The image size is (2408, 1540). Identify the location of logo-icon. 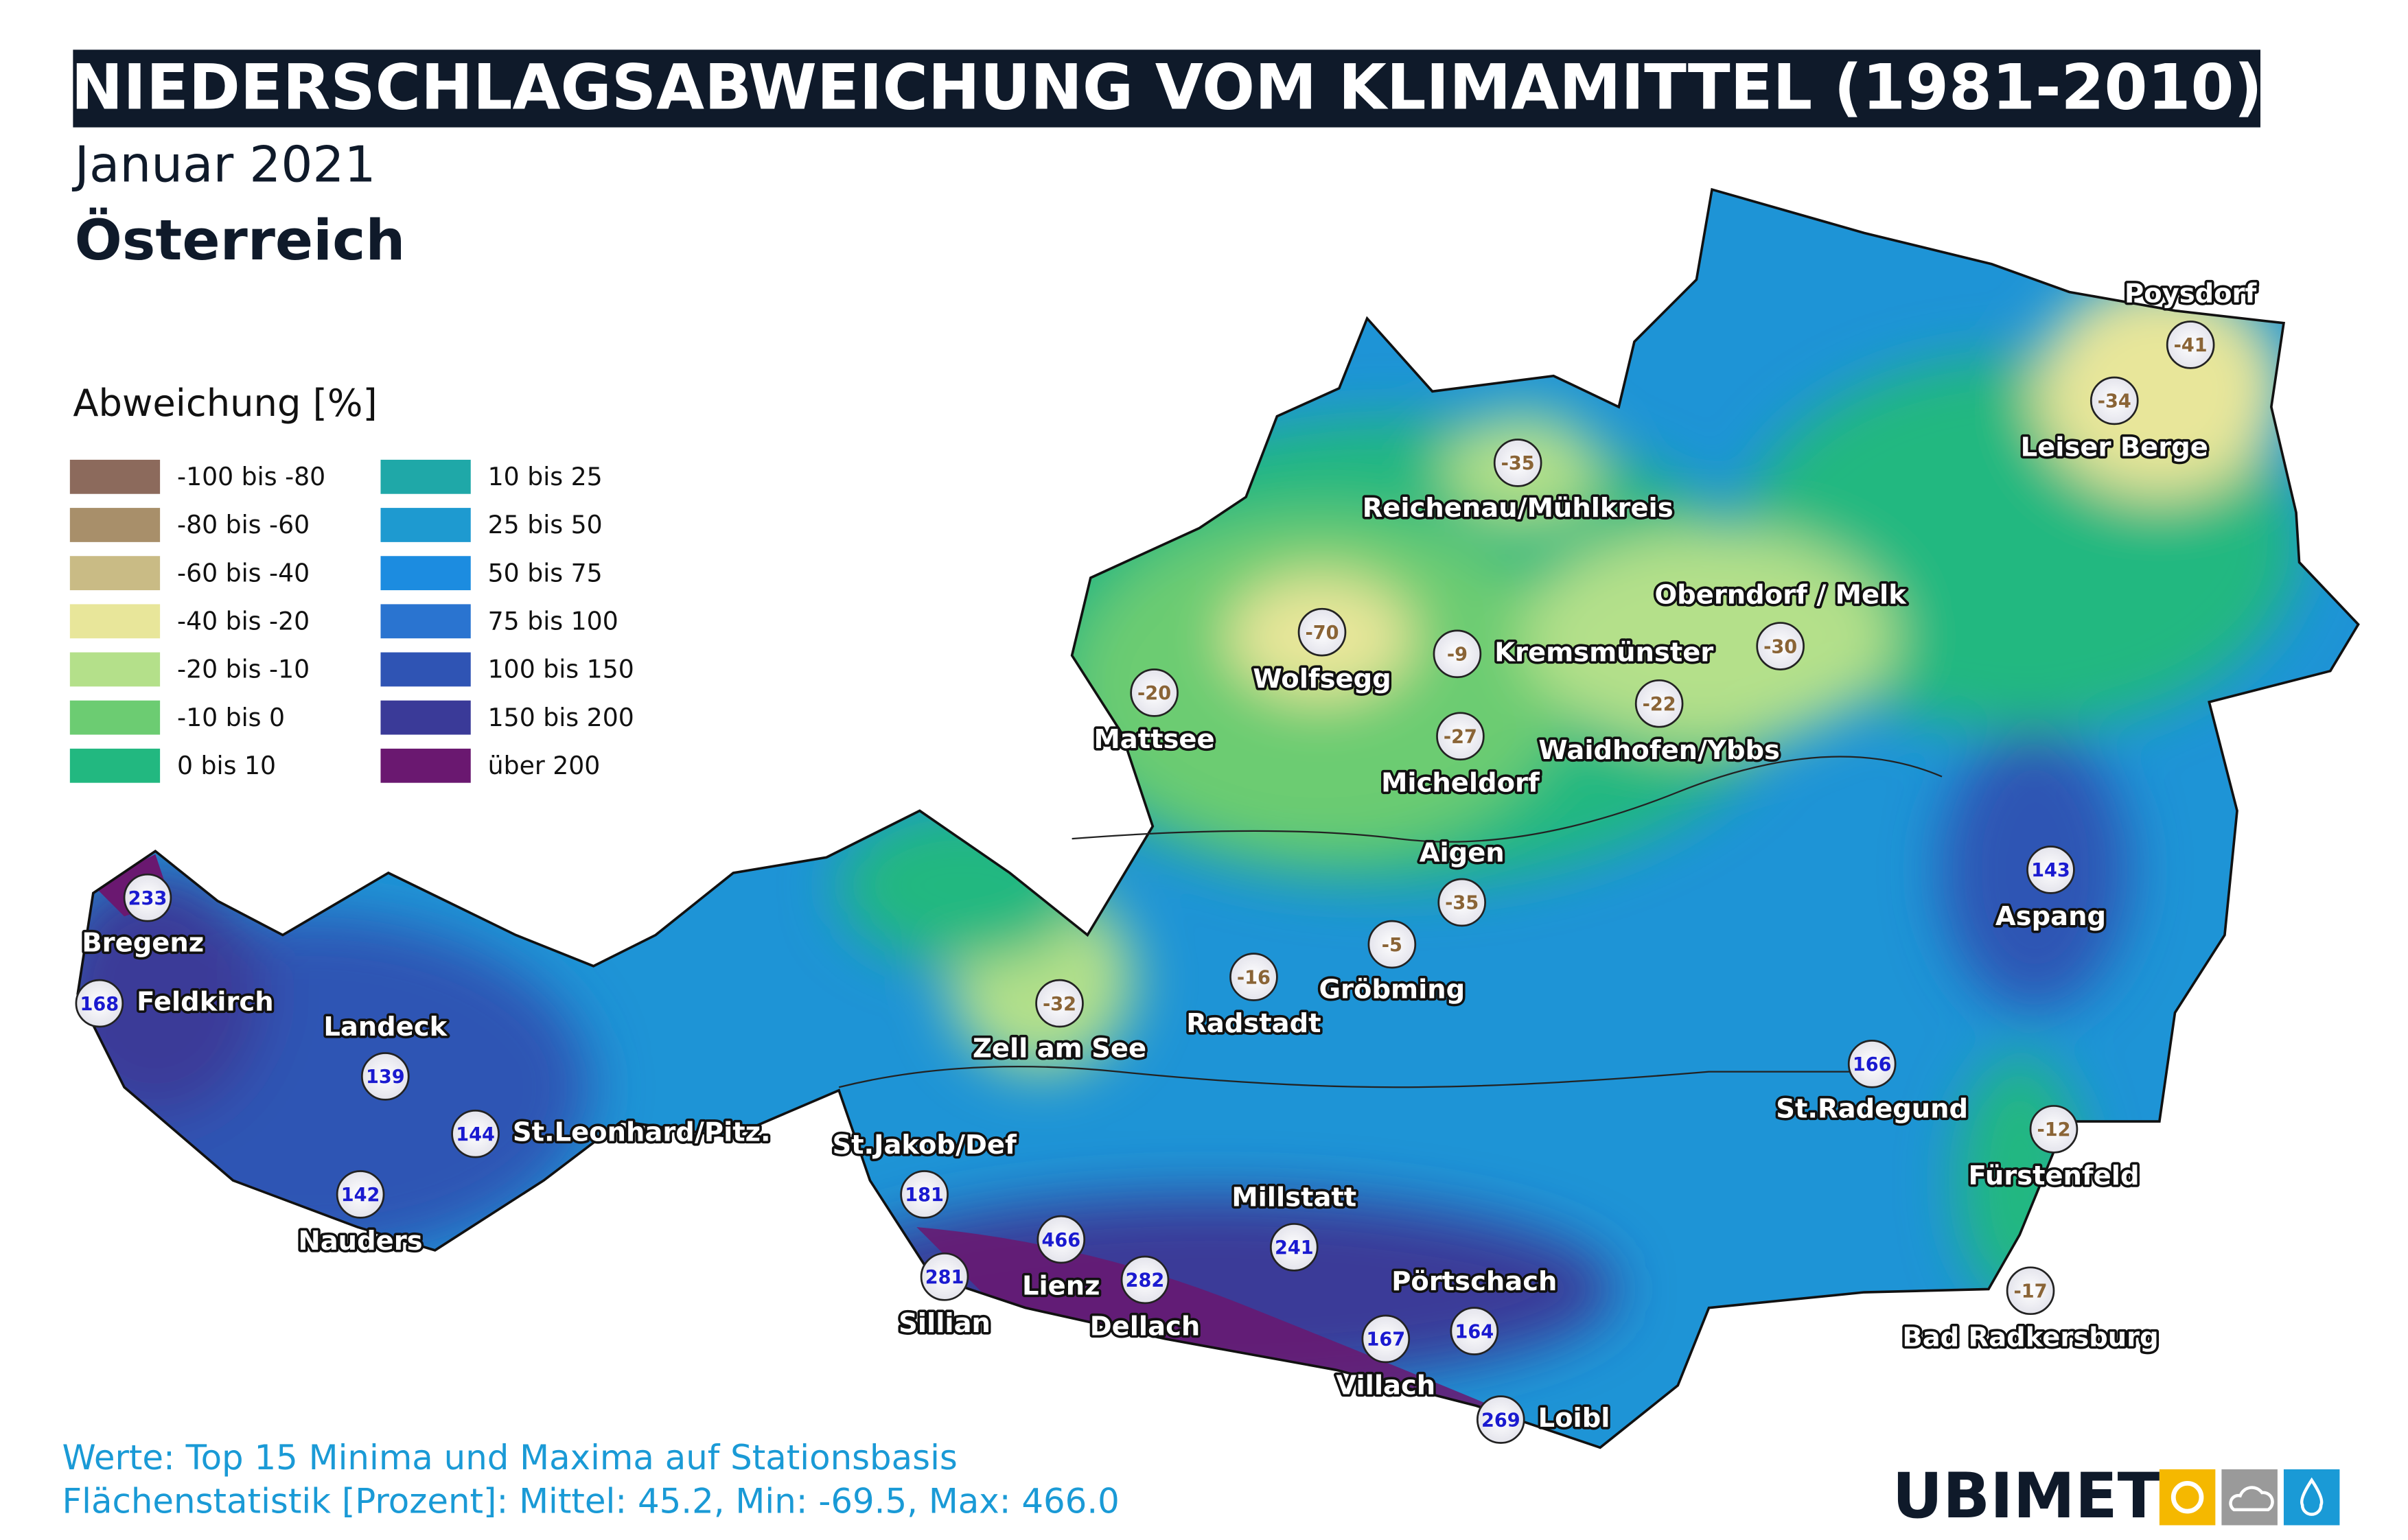
(2249, 1497).